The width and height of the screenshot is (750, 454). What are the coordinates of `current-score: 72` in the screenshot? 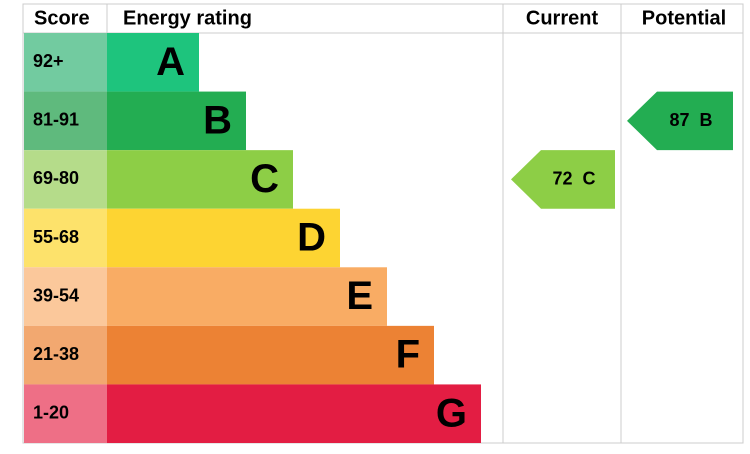 It's located at (562, 178).